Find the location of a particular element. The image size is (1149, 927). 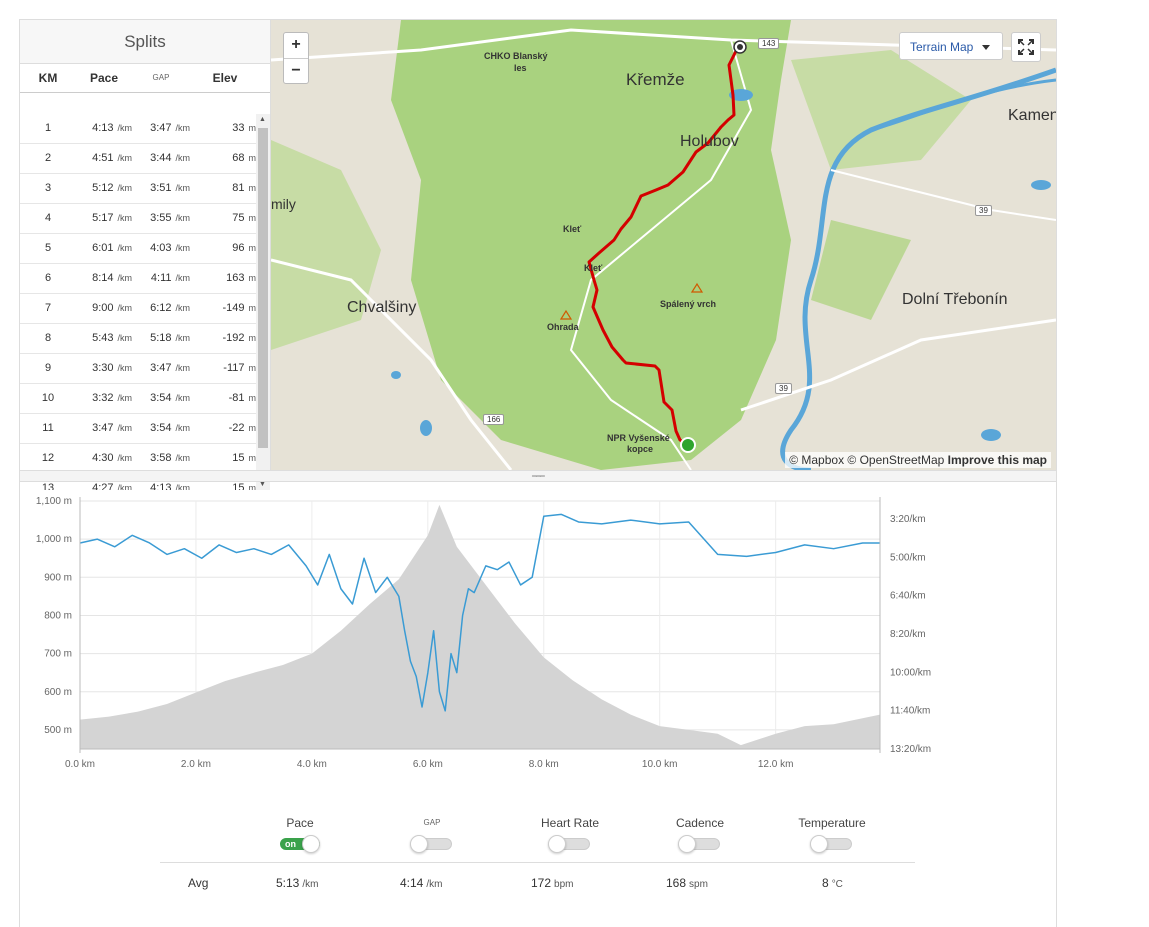

avg-temperature: 8 °C is located at coordinates (832, 884).